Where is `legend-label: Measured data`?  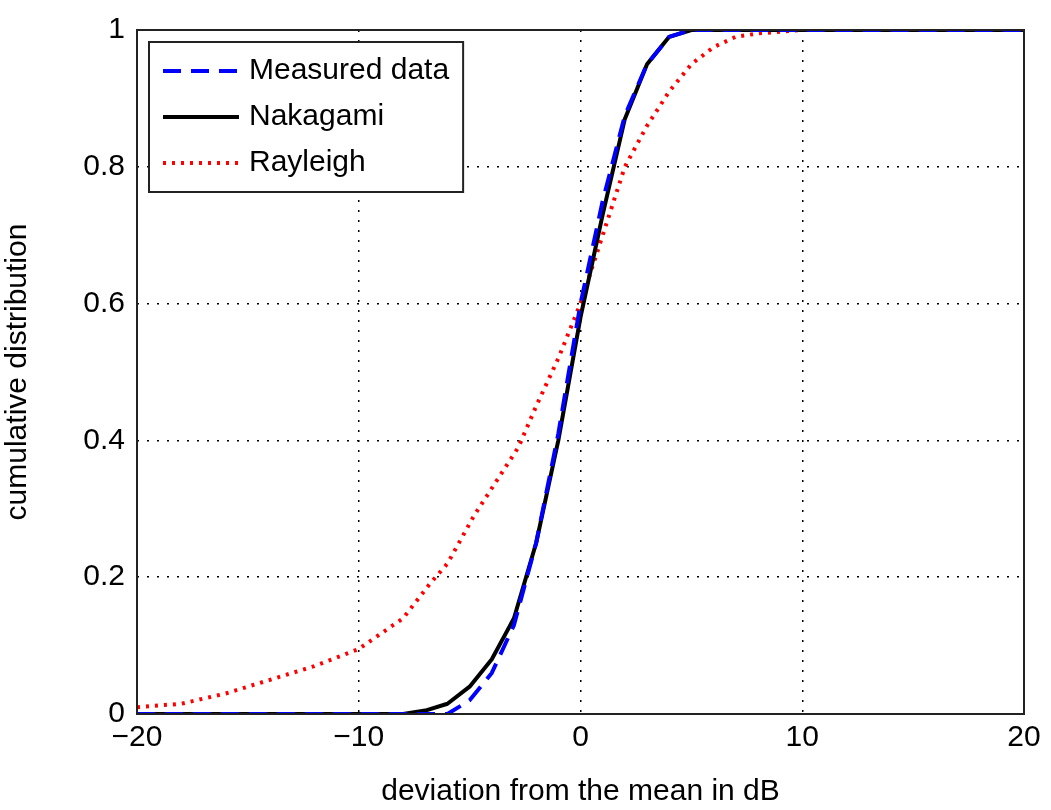 legend-label: Measured data is located at coordinates (349, 69).